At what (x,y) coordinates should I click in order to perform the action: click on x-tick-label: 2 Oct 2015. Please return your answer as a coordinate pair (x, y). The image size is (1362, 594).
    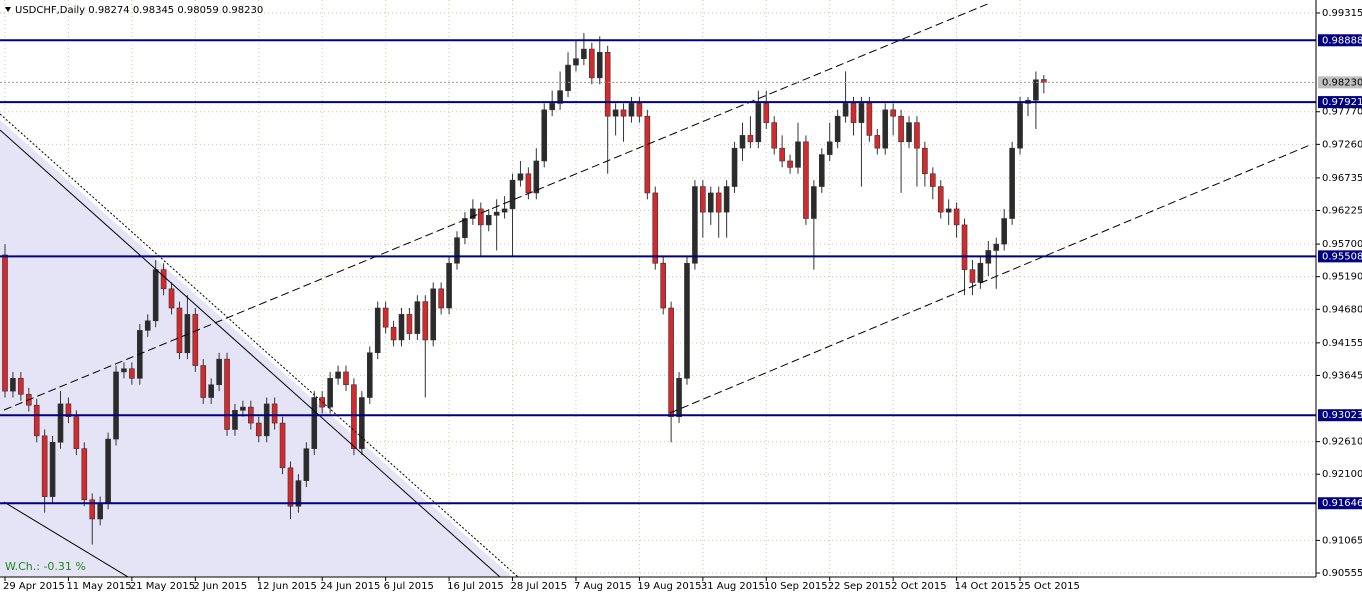
    Looking at the image, I should click on (918, 586).